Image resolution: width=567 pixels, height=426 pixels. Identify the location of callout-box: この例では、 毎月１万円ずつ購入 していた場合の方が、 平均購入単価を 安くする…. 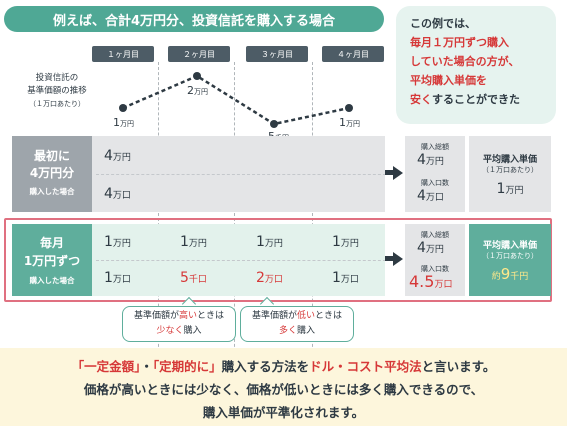
(476, 65).